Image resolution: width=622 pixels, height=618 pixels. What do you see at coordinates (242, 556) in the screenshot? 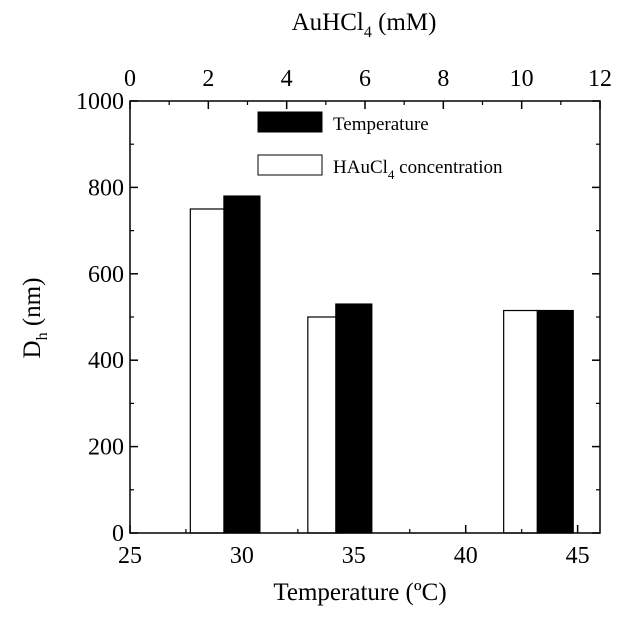
I see `x-tick-label-1: 30` at bounding box center [242, 556].